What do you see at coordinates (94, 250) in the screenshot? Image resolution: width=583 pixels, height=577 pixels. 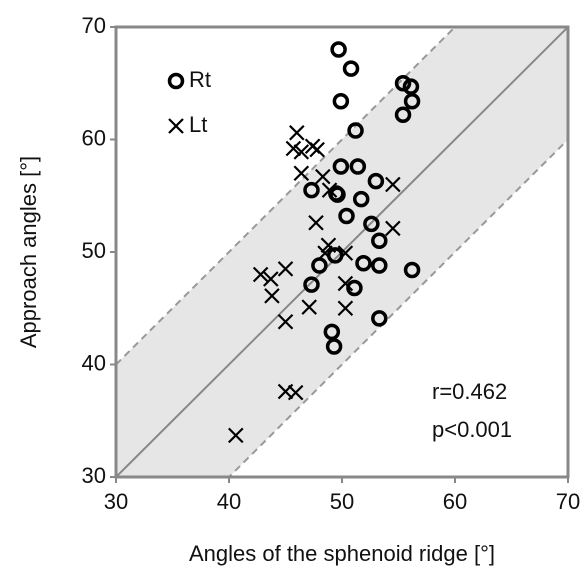 I see `y-tick-label: 50` at bounding box center [94, 250].